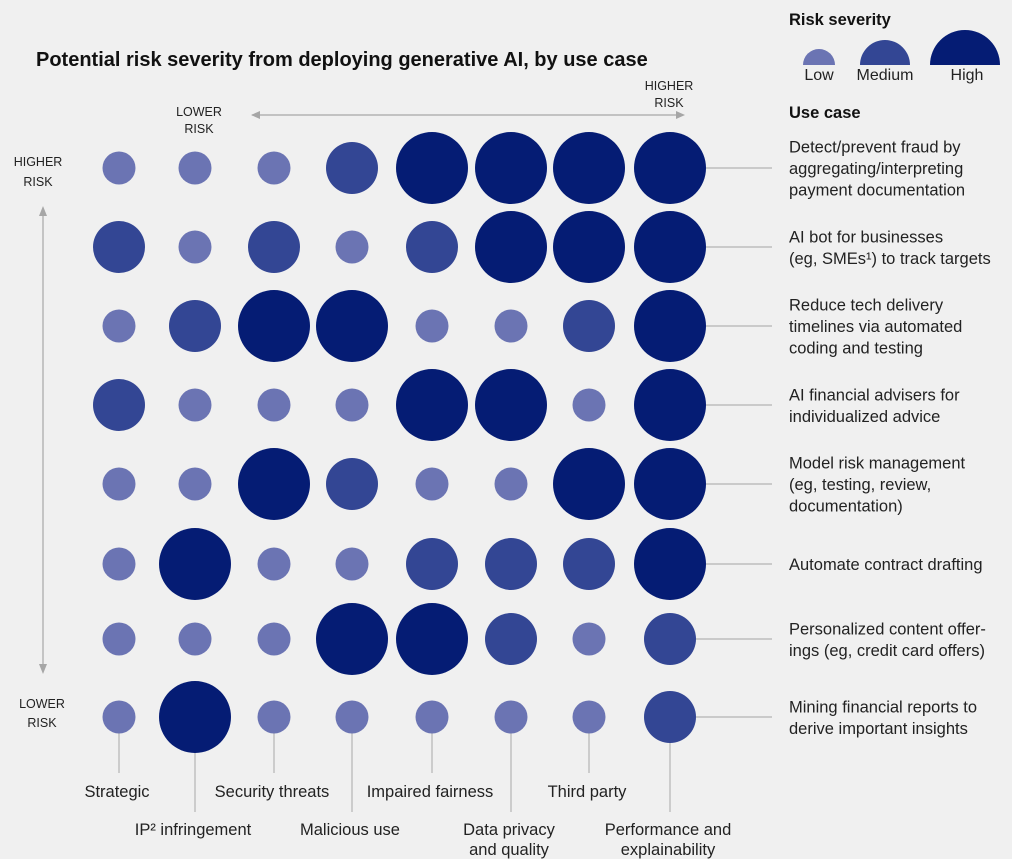 This screenshot has height=859, width=1012. Describe the element at coordinates (669, 103) in the screenshot. I see `horizontal-higher-risk-label-line2: RISK` at that location.